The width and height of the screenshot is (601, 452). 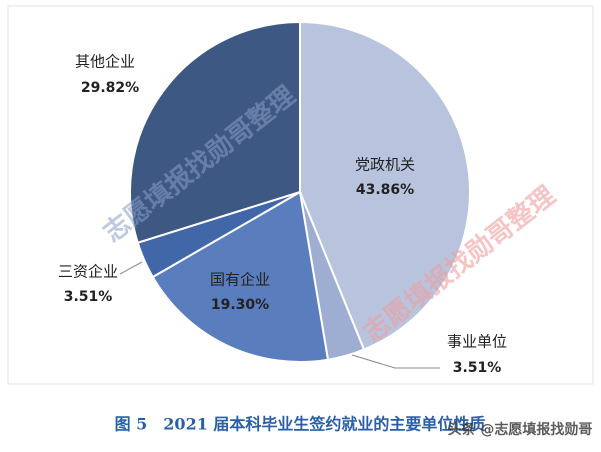 I want to click on value-label: 29.82%, so click(x=110, y=88).